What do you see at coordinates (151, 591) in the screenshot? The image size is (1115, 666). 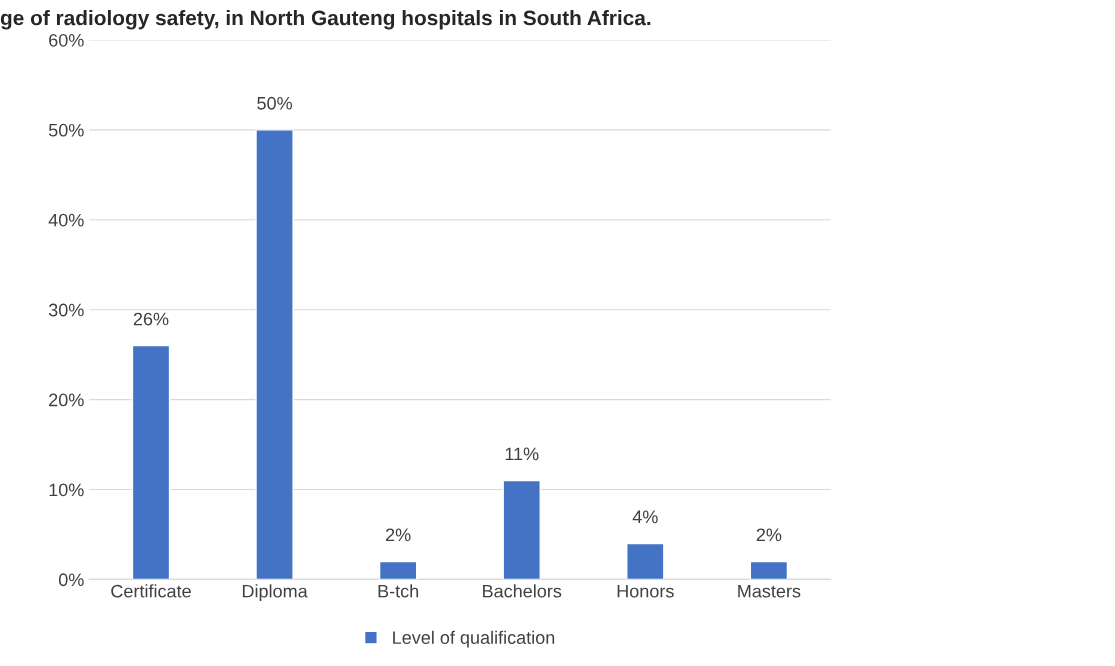 I see `x-tick-label: Certificate` at bounding box center [151, 591].